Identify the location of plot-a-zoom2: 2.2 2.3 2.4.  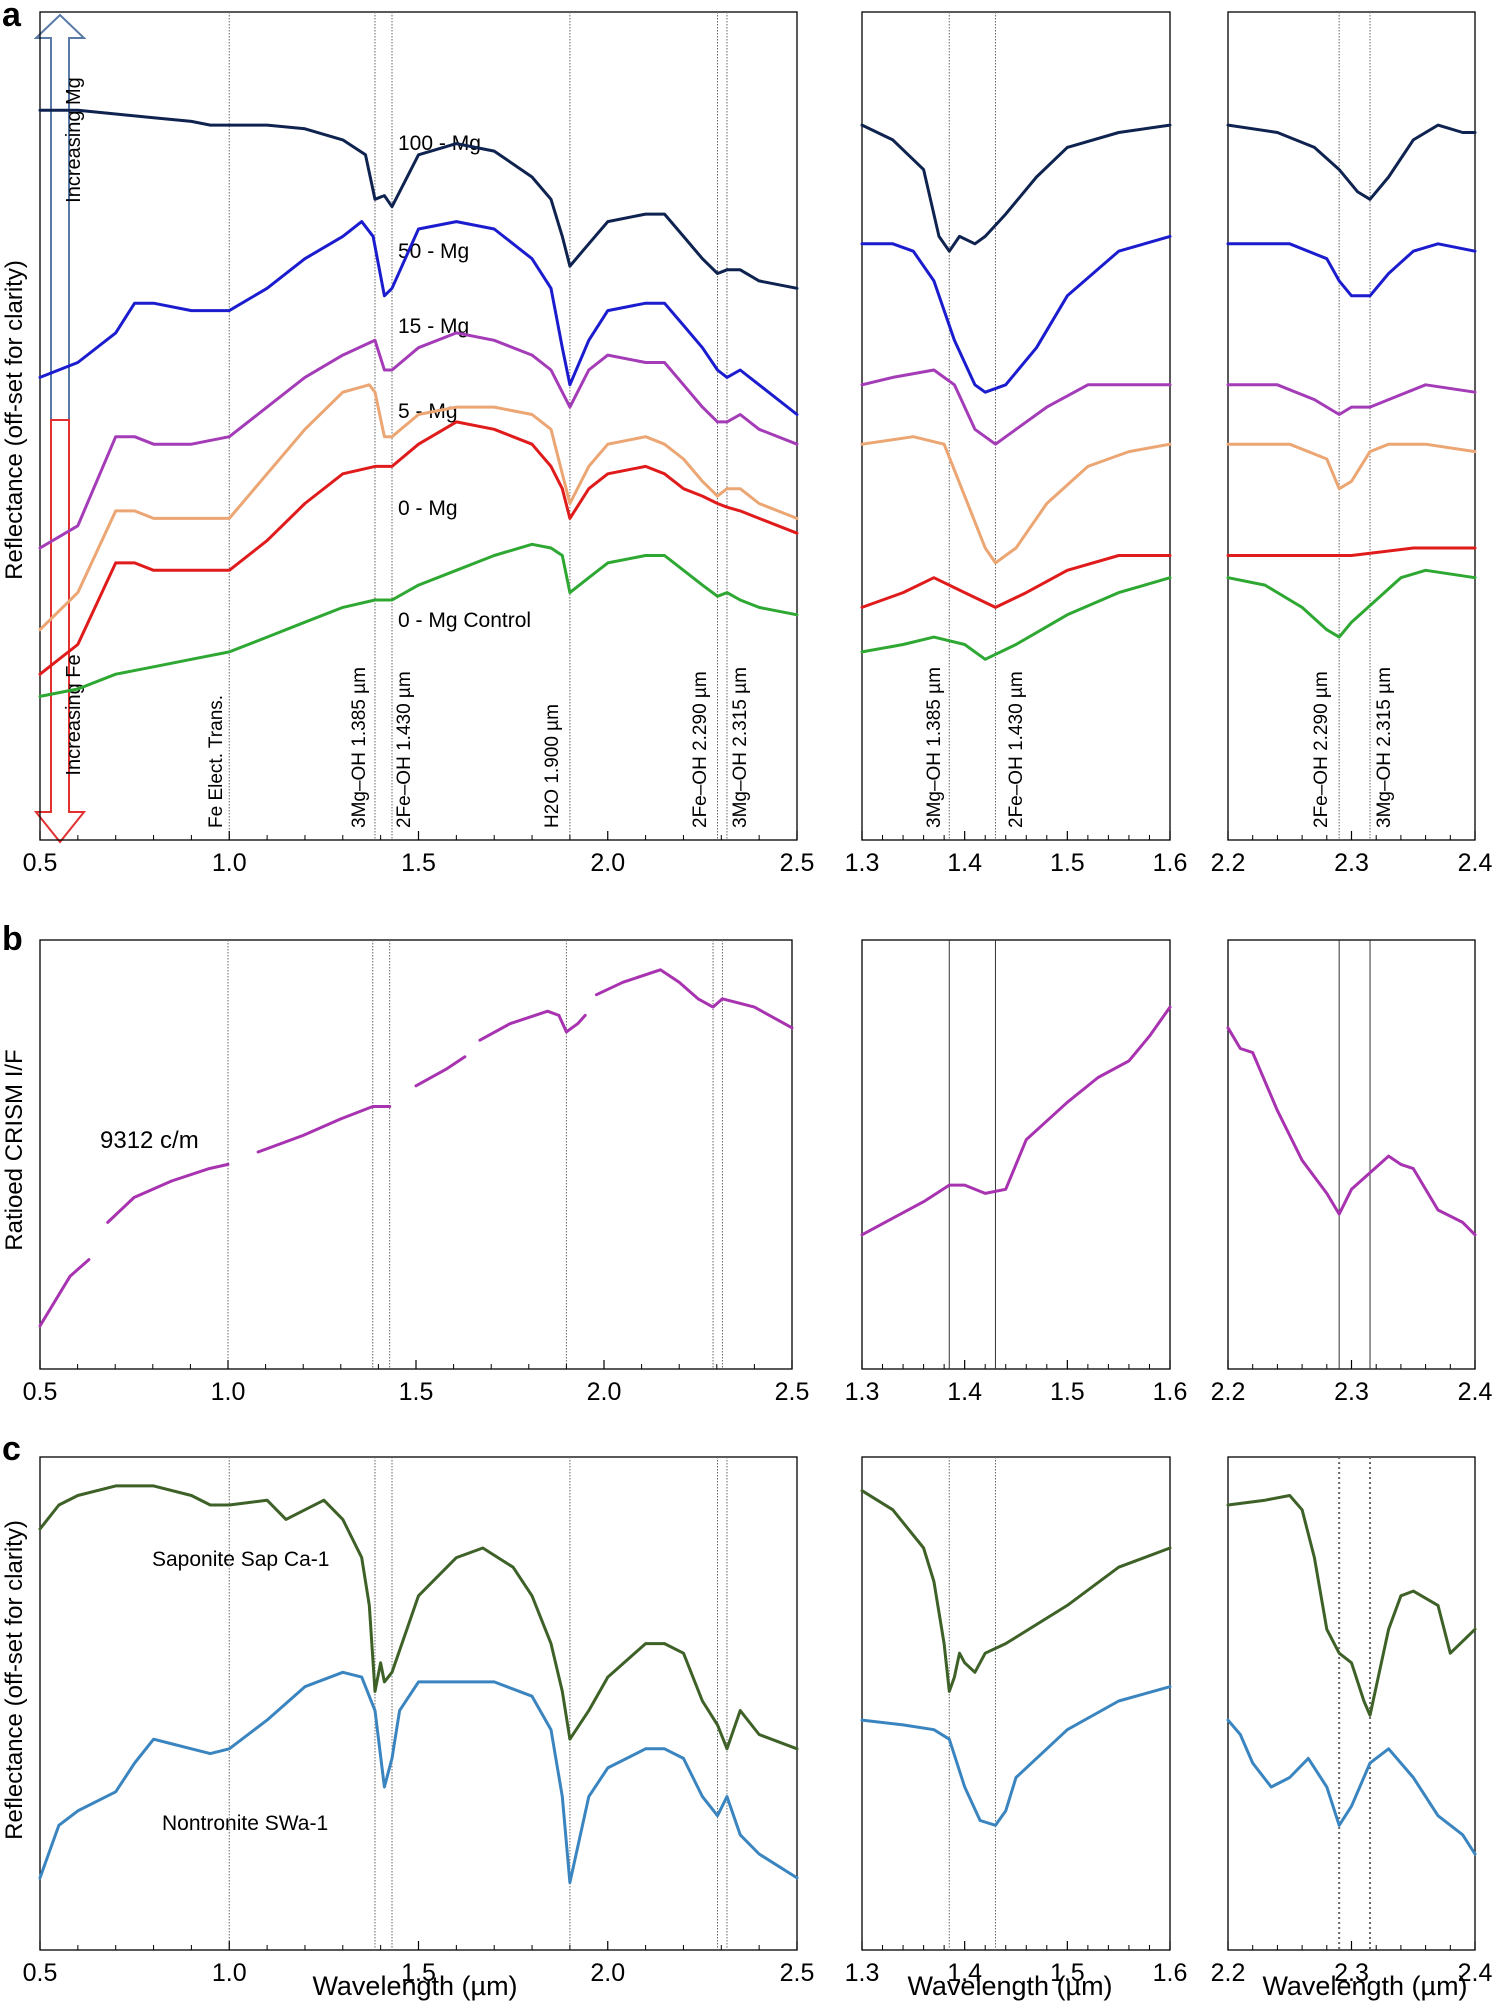
(1352, 444).